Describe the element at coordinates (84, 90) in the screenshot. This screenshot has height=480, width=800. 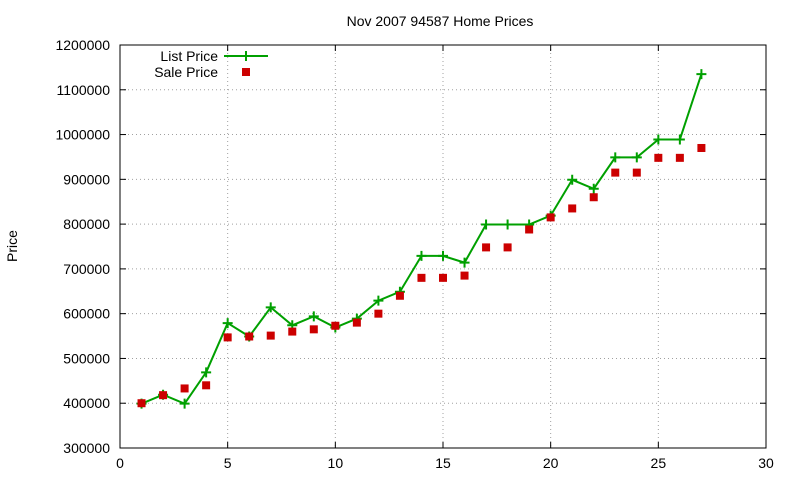
I see `y-tick-label: 1100000` at that location.